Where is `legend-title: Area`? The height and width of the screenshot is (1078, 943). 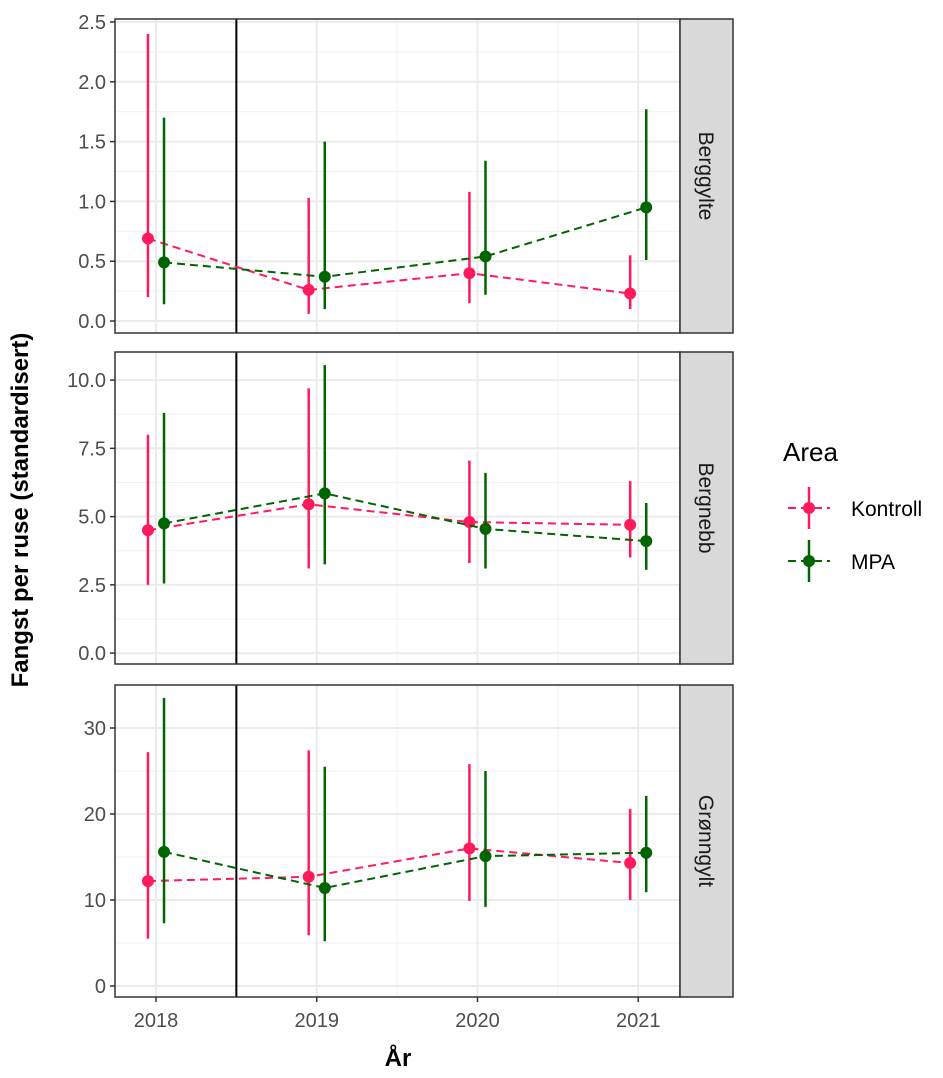
legend-title: Area is located at coordinates (810, 452).